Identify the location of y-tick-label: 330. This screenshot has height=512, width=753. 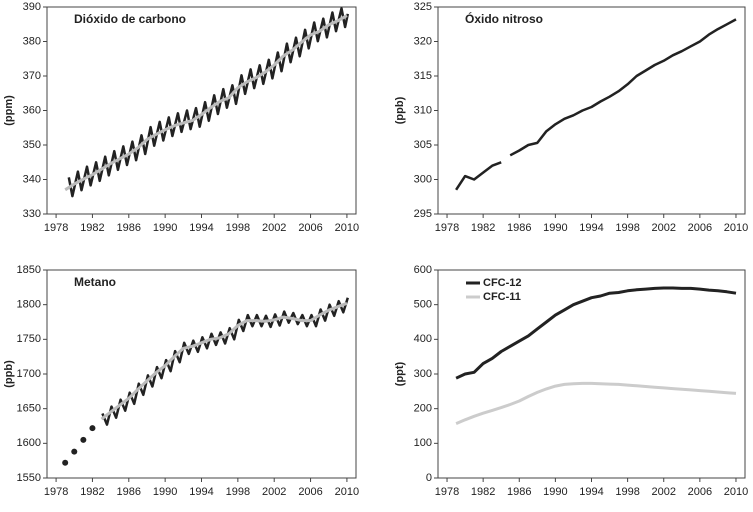
(32, 214).